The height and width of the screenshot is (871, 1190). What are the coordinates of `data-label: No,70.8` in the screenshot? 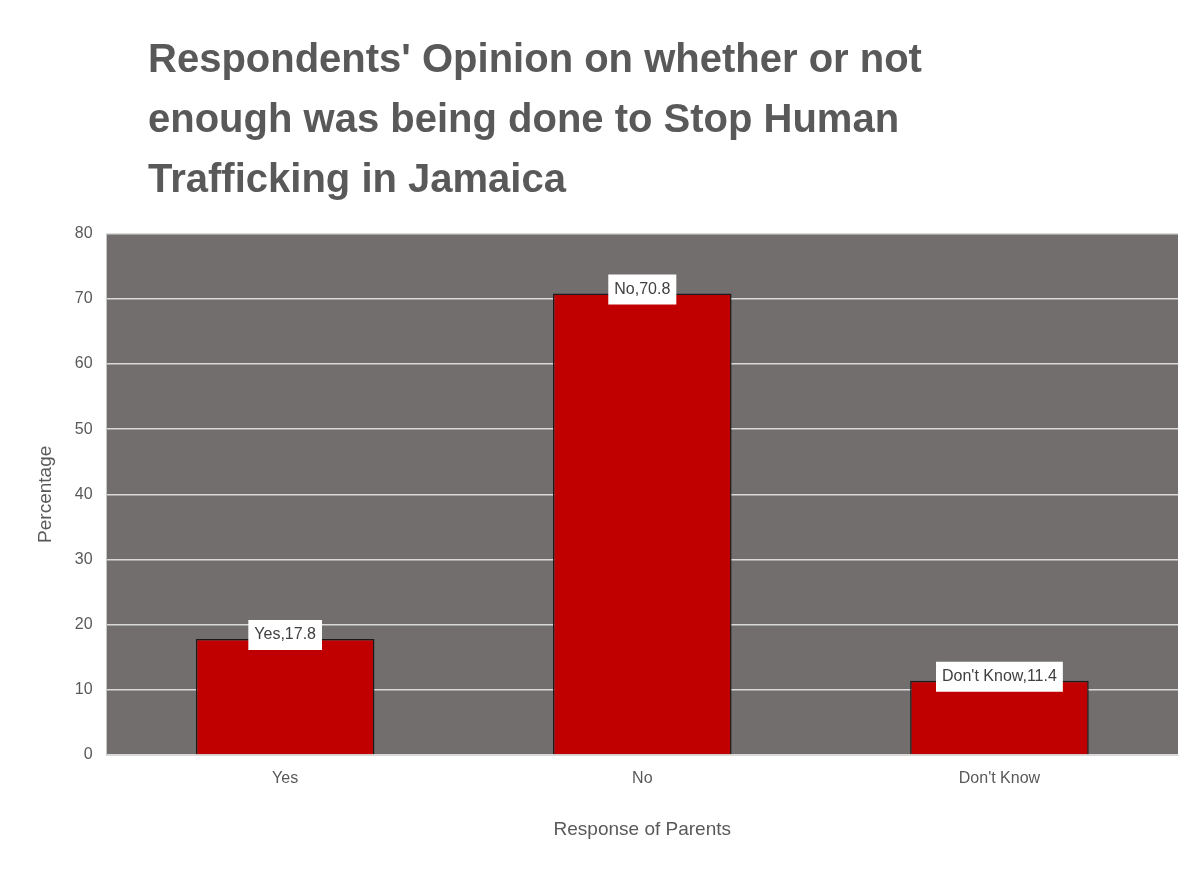 It's located at (642, 288).